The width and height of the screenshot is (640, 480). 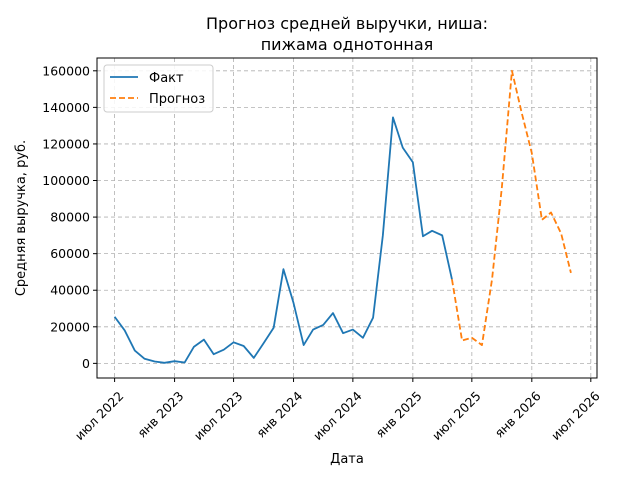 What do you see at coordinates (99, 415) in the screenshot?
I see `x-tick-label: июл 2022` at bounding box center [99, 415].